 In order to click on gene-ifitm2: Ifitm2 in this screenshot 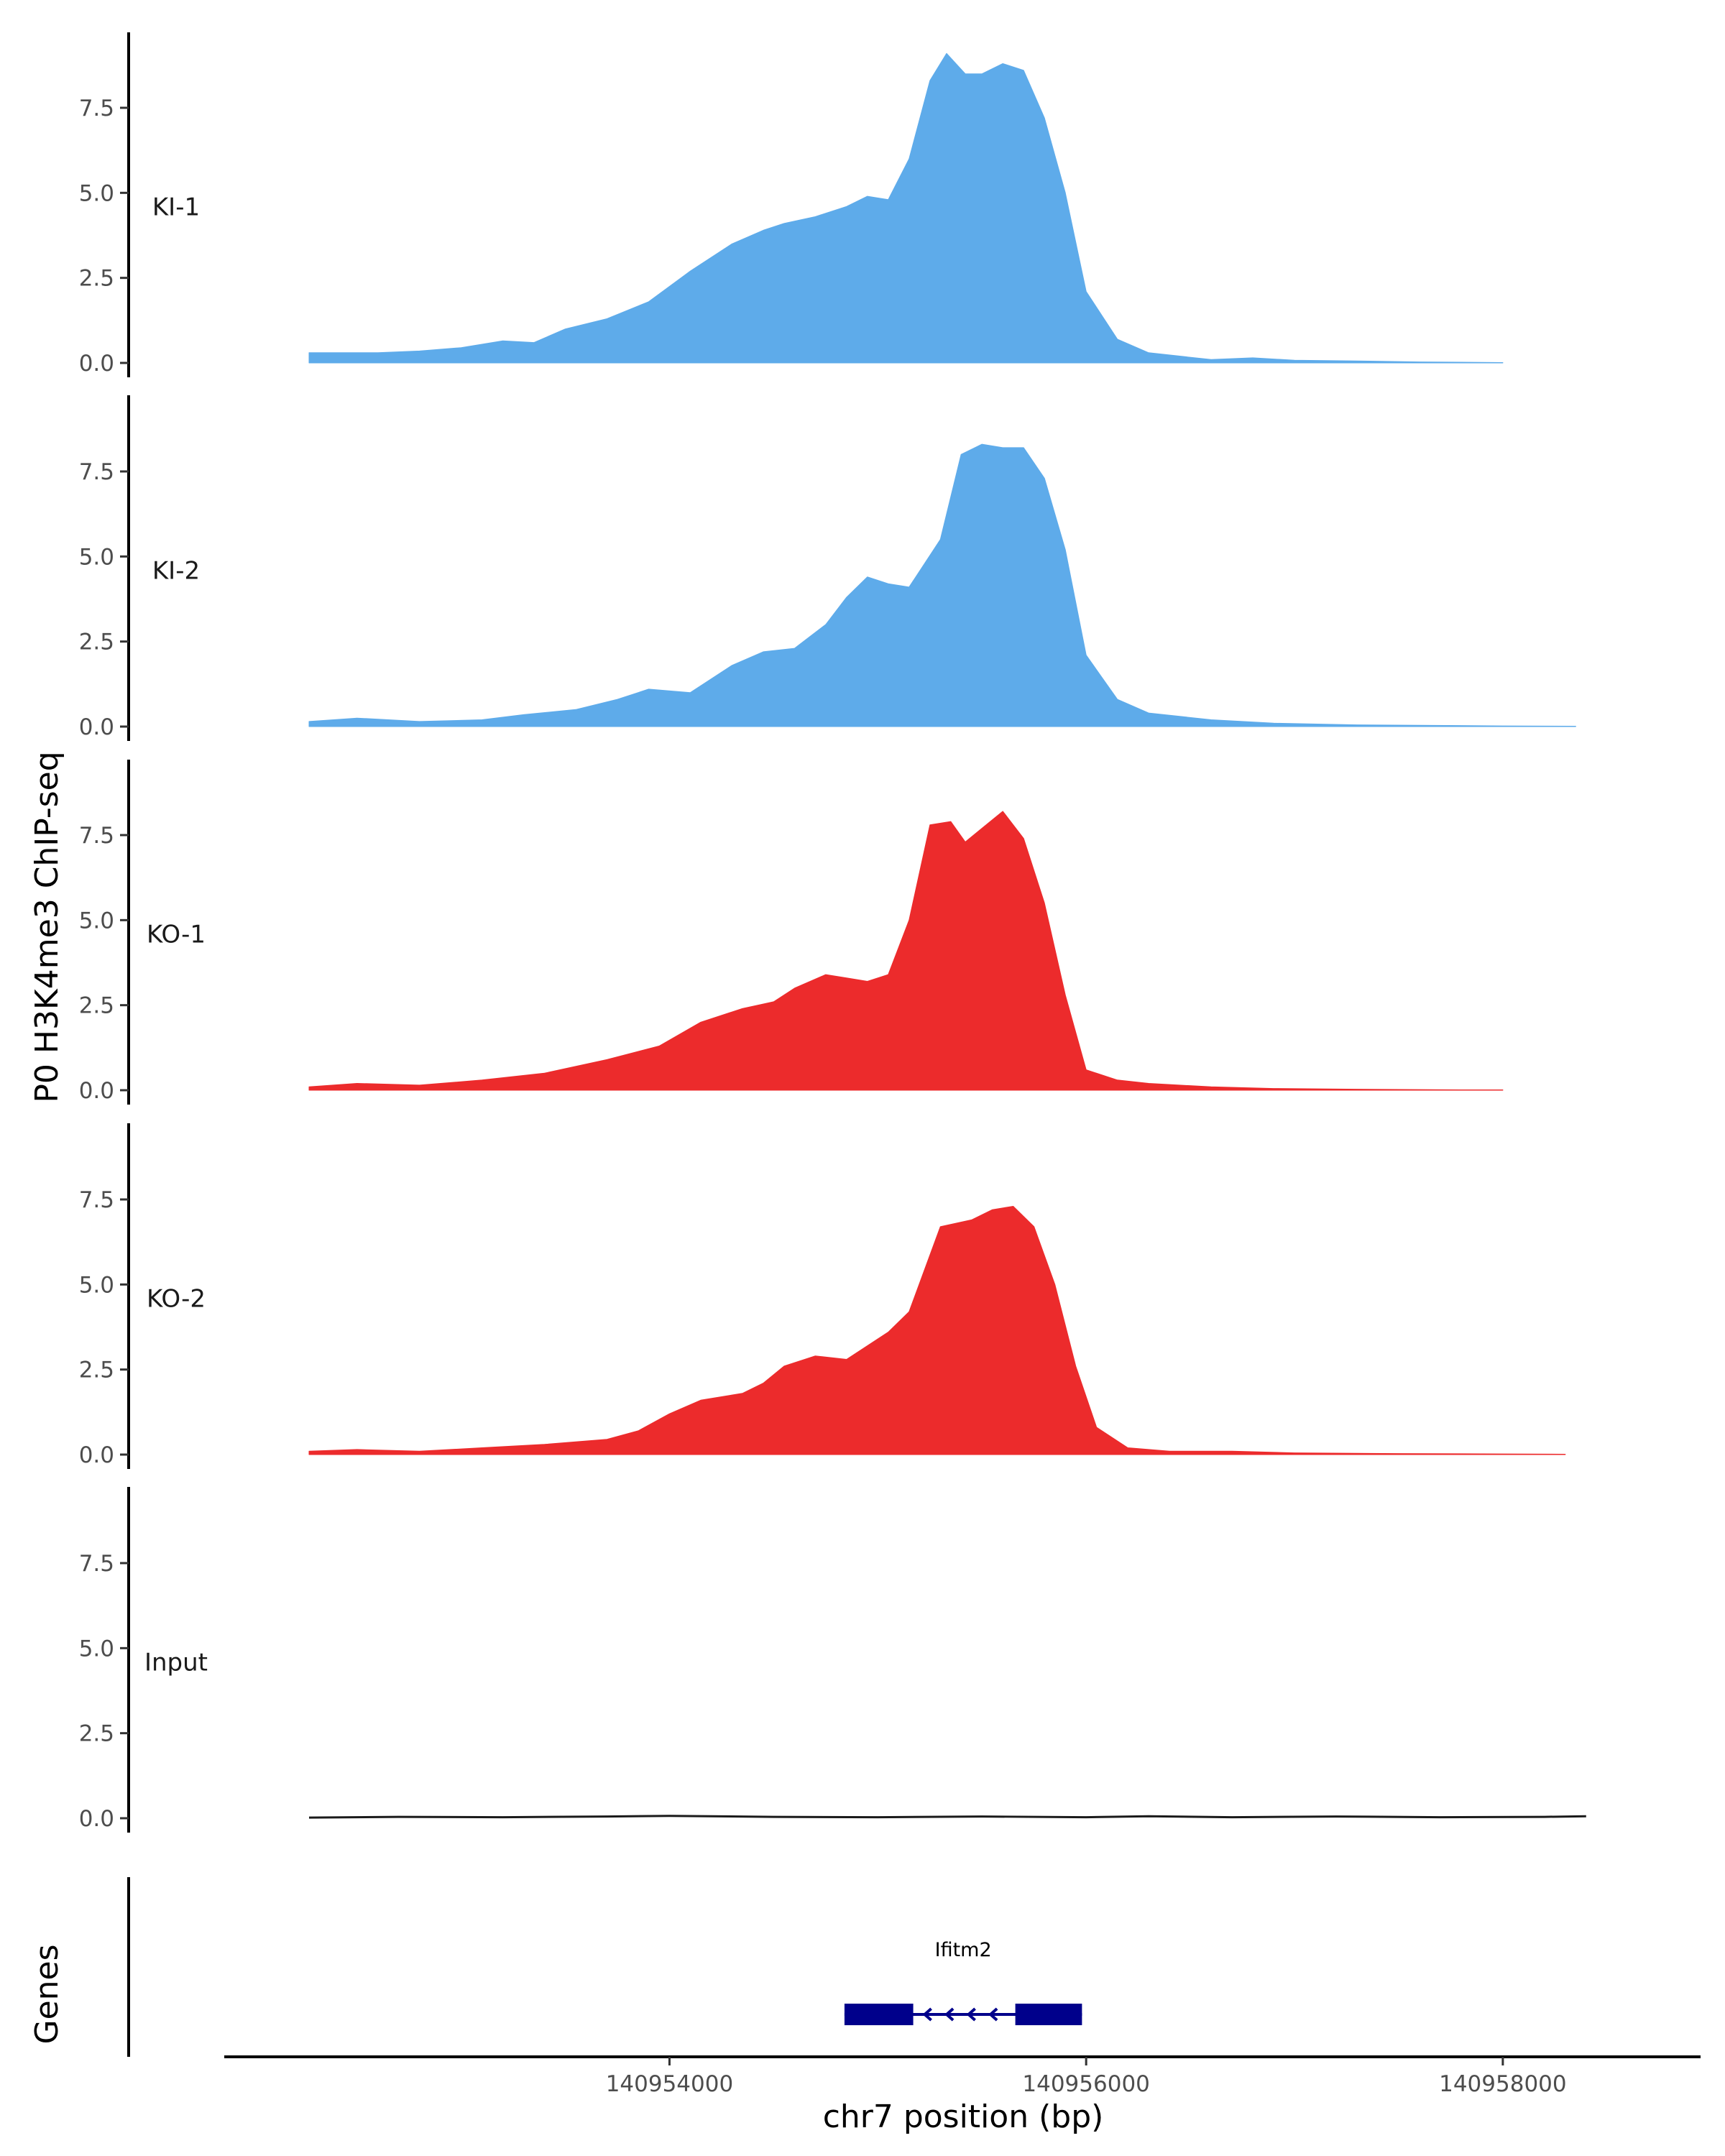, I will do `click(963, 1982)`.